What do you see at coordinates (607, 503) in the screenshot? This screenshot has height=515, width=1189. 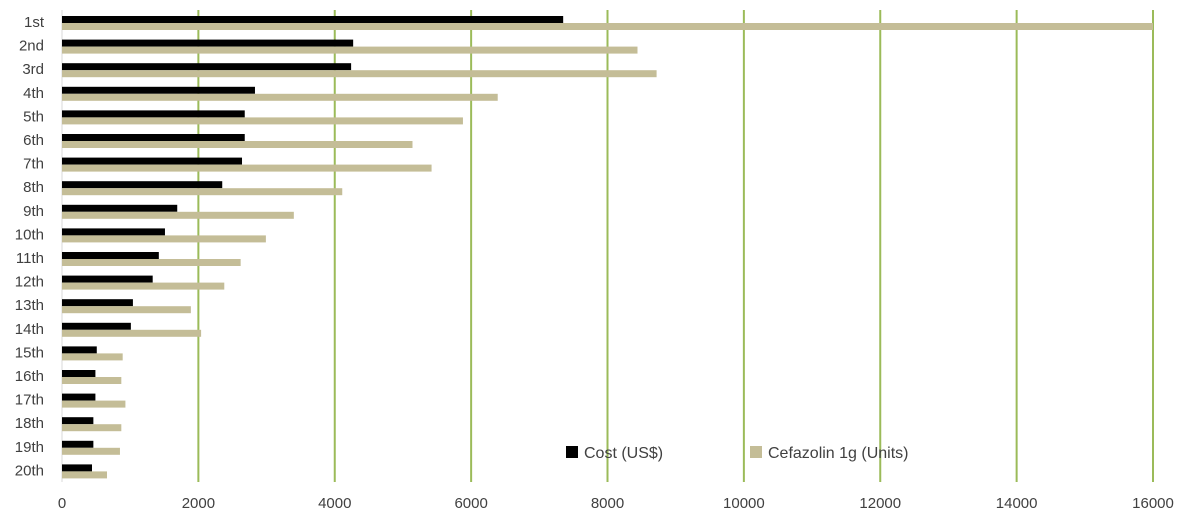 I see `x-tick-label: 8000` at bounding box center [607, 503].